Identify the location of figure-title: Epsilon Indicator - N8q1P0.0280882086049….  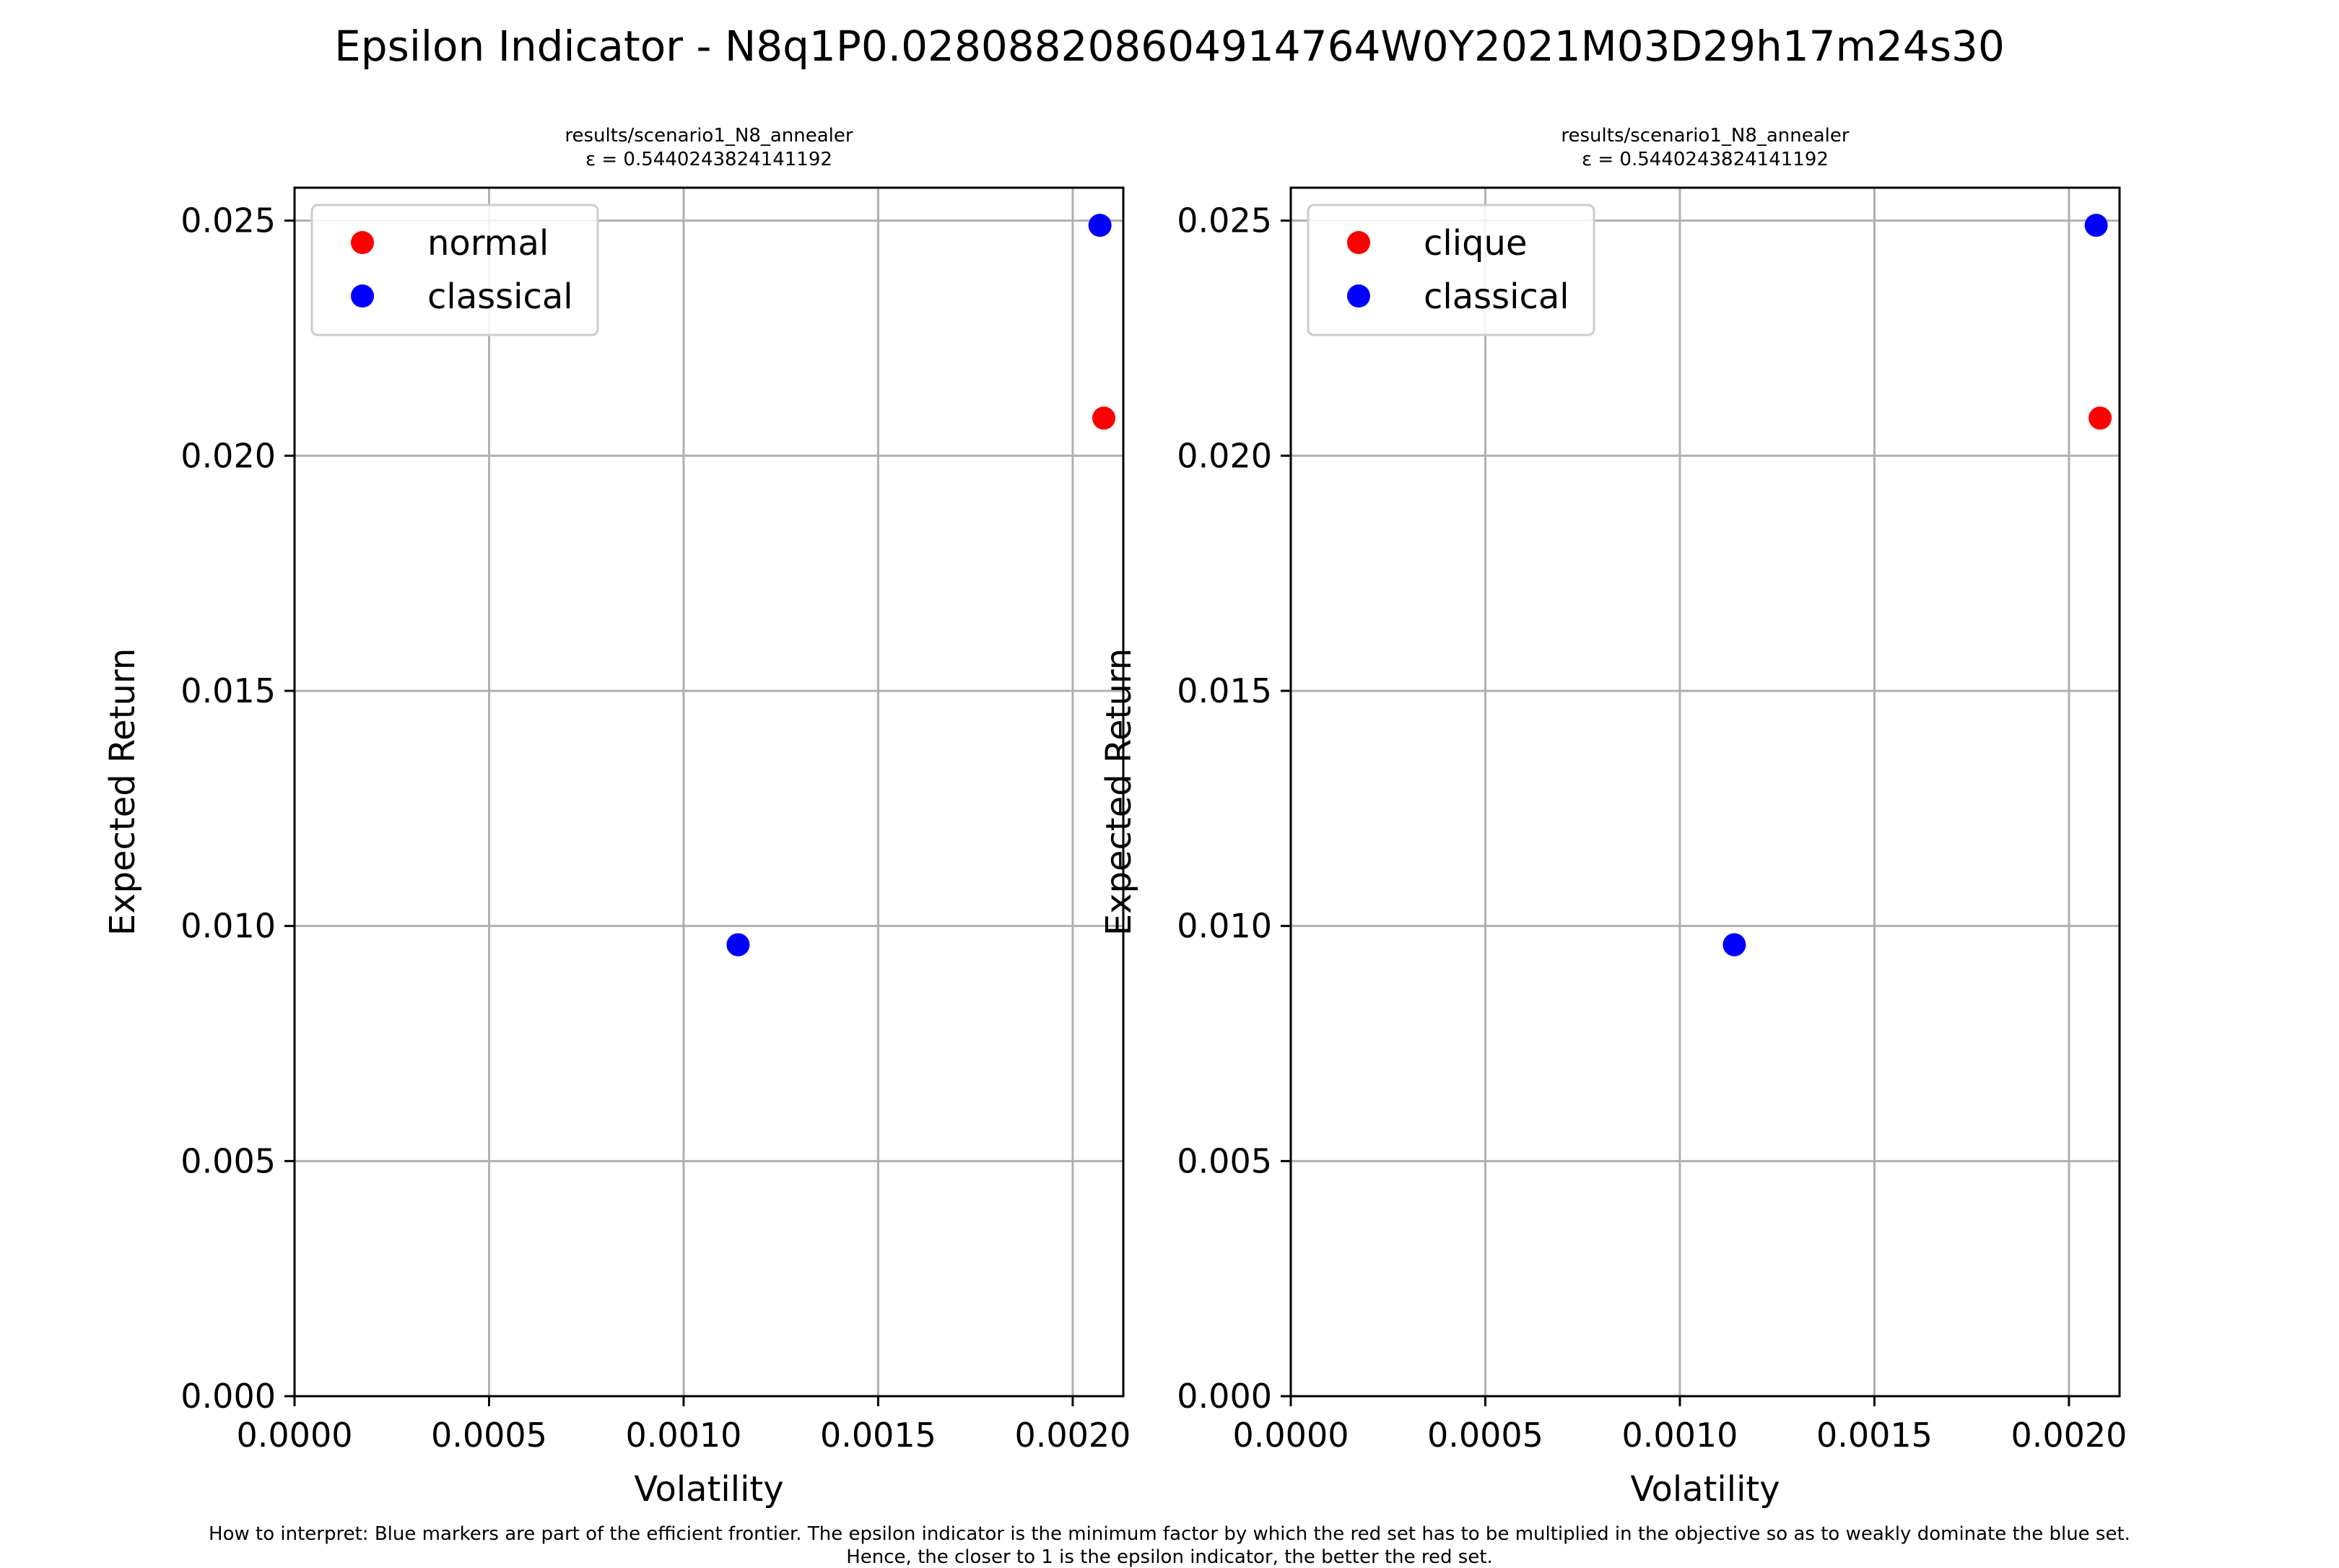
(1169, 46).